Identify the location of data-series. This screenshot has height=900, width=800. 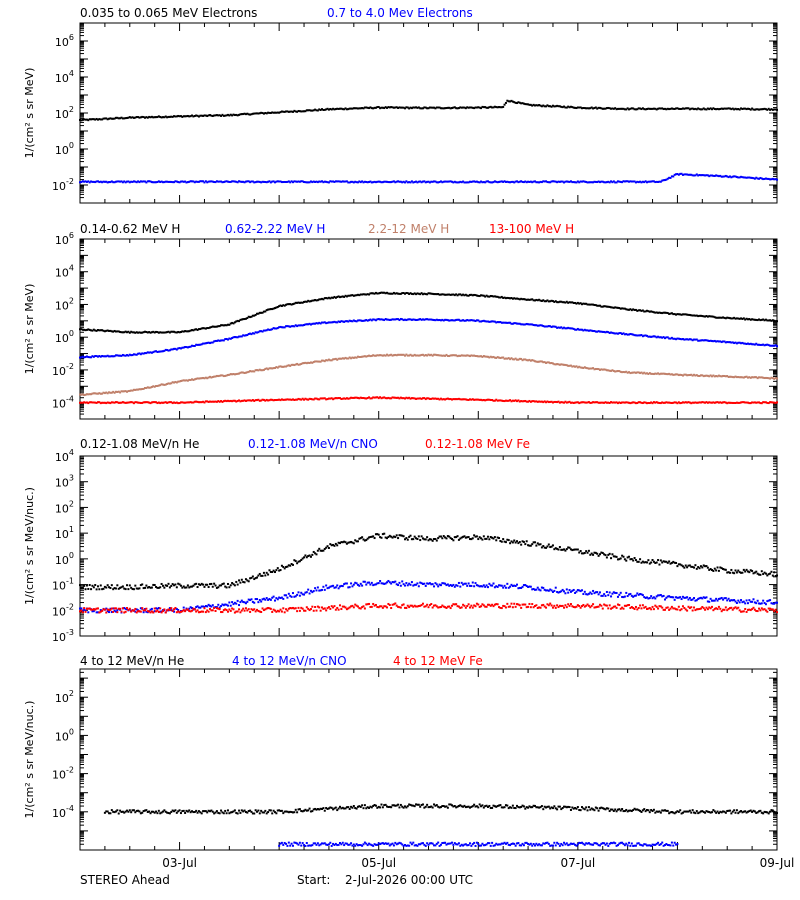
(428, 596).